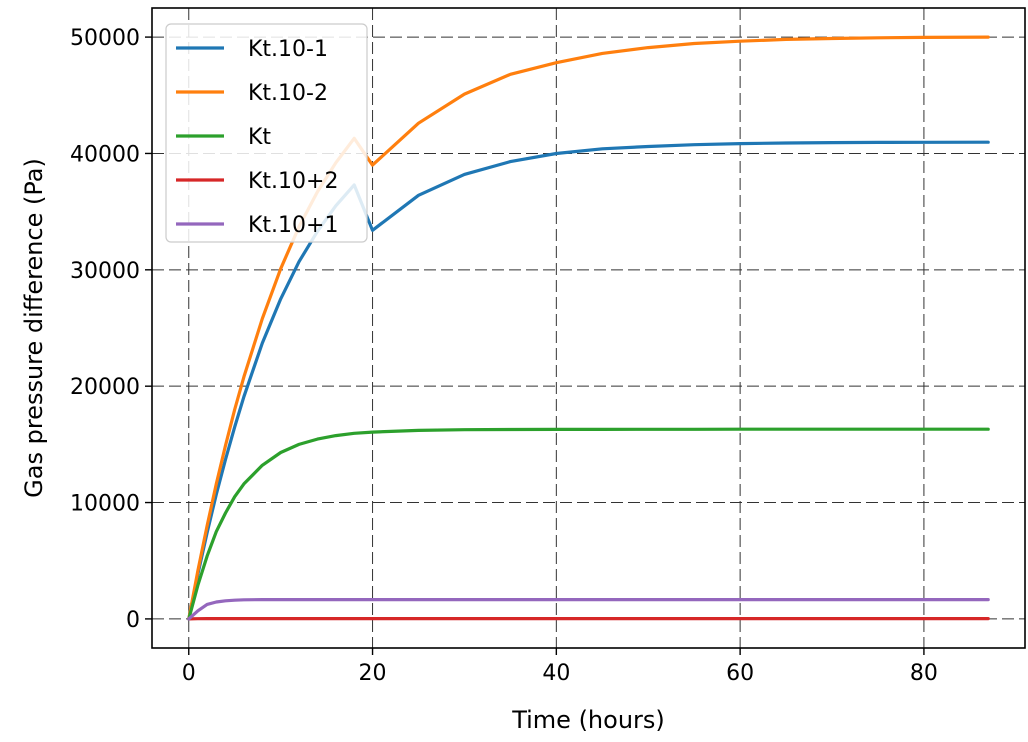 Image resolution: width=1028 pixels, height=742 pixels. Describe the element at coordinates (105, 504) in the screenshot. I see `y-tick-label: 10000` at that location.